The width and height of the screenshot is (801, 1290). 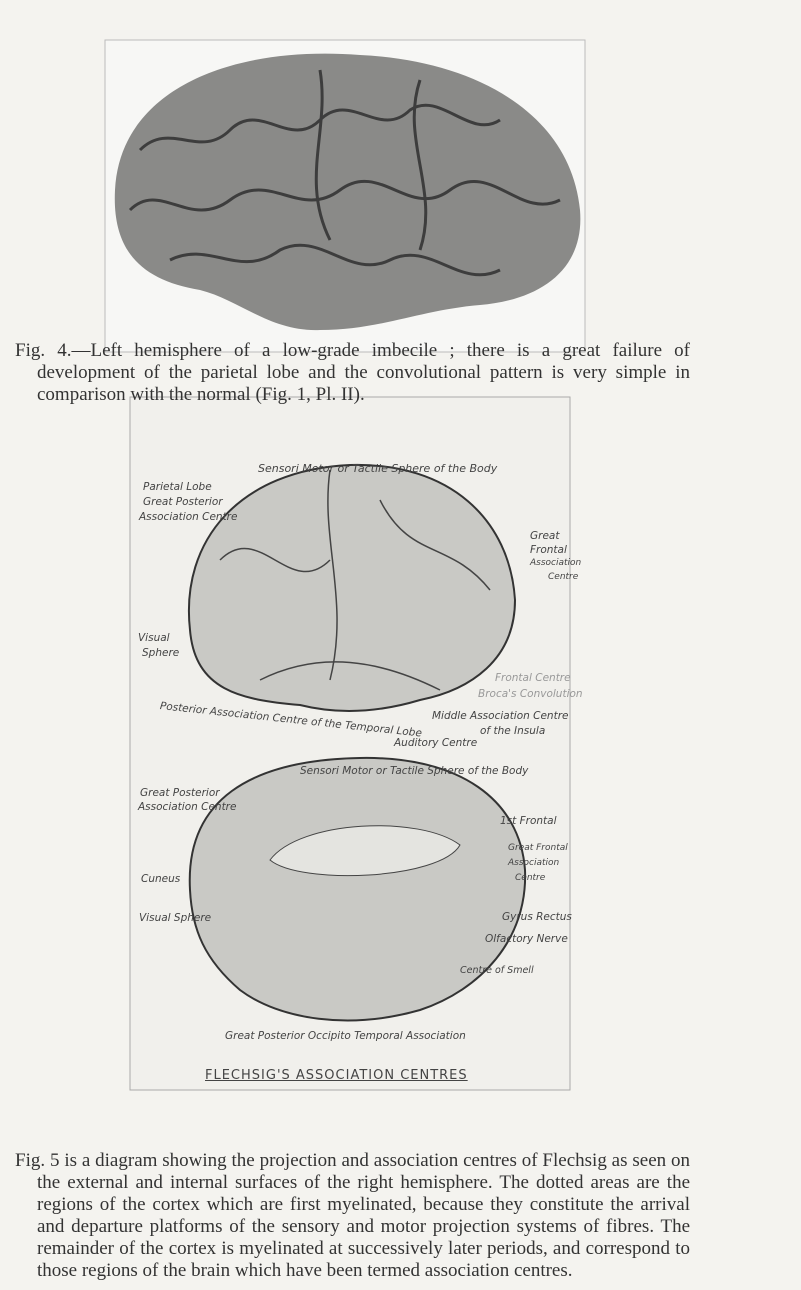 What do you see at coordinates (154, 638) in the screenshot?
I see `label: Visual` at bounding box center [154, 638].